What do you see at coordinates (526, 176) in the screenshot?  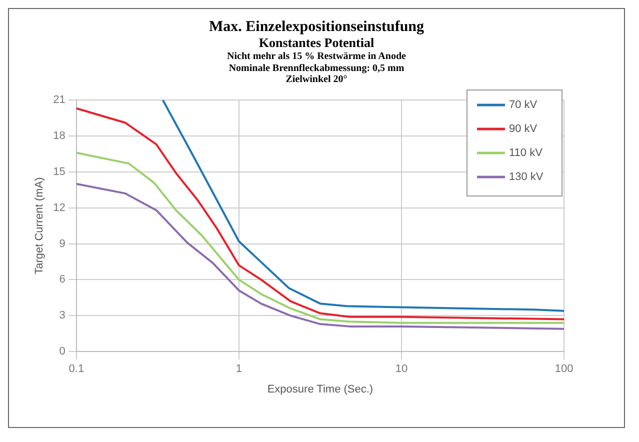 I see `legend-label: 130 kV` at bounding box center [526, 176].